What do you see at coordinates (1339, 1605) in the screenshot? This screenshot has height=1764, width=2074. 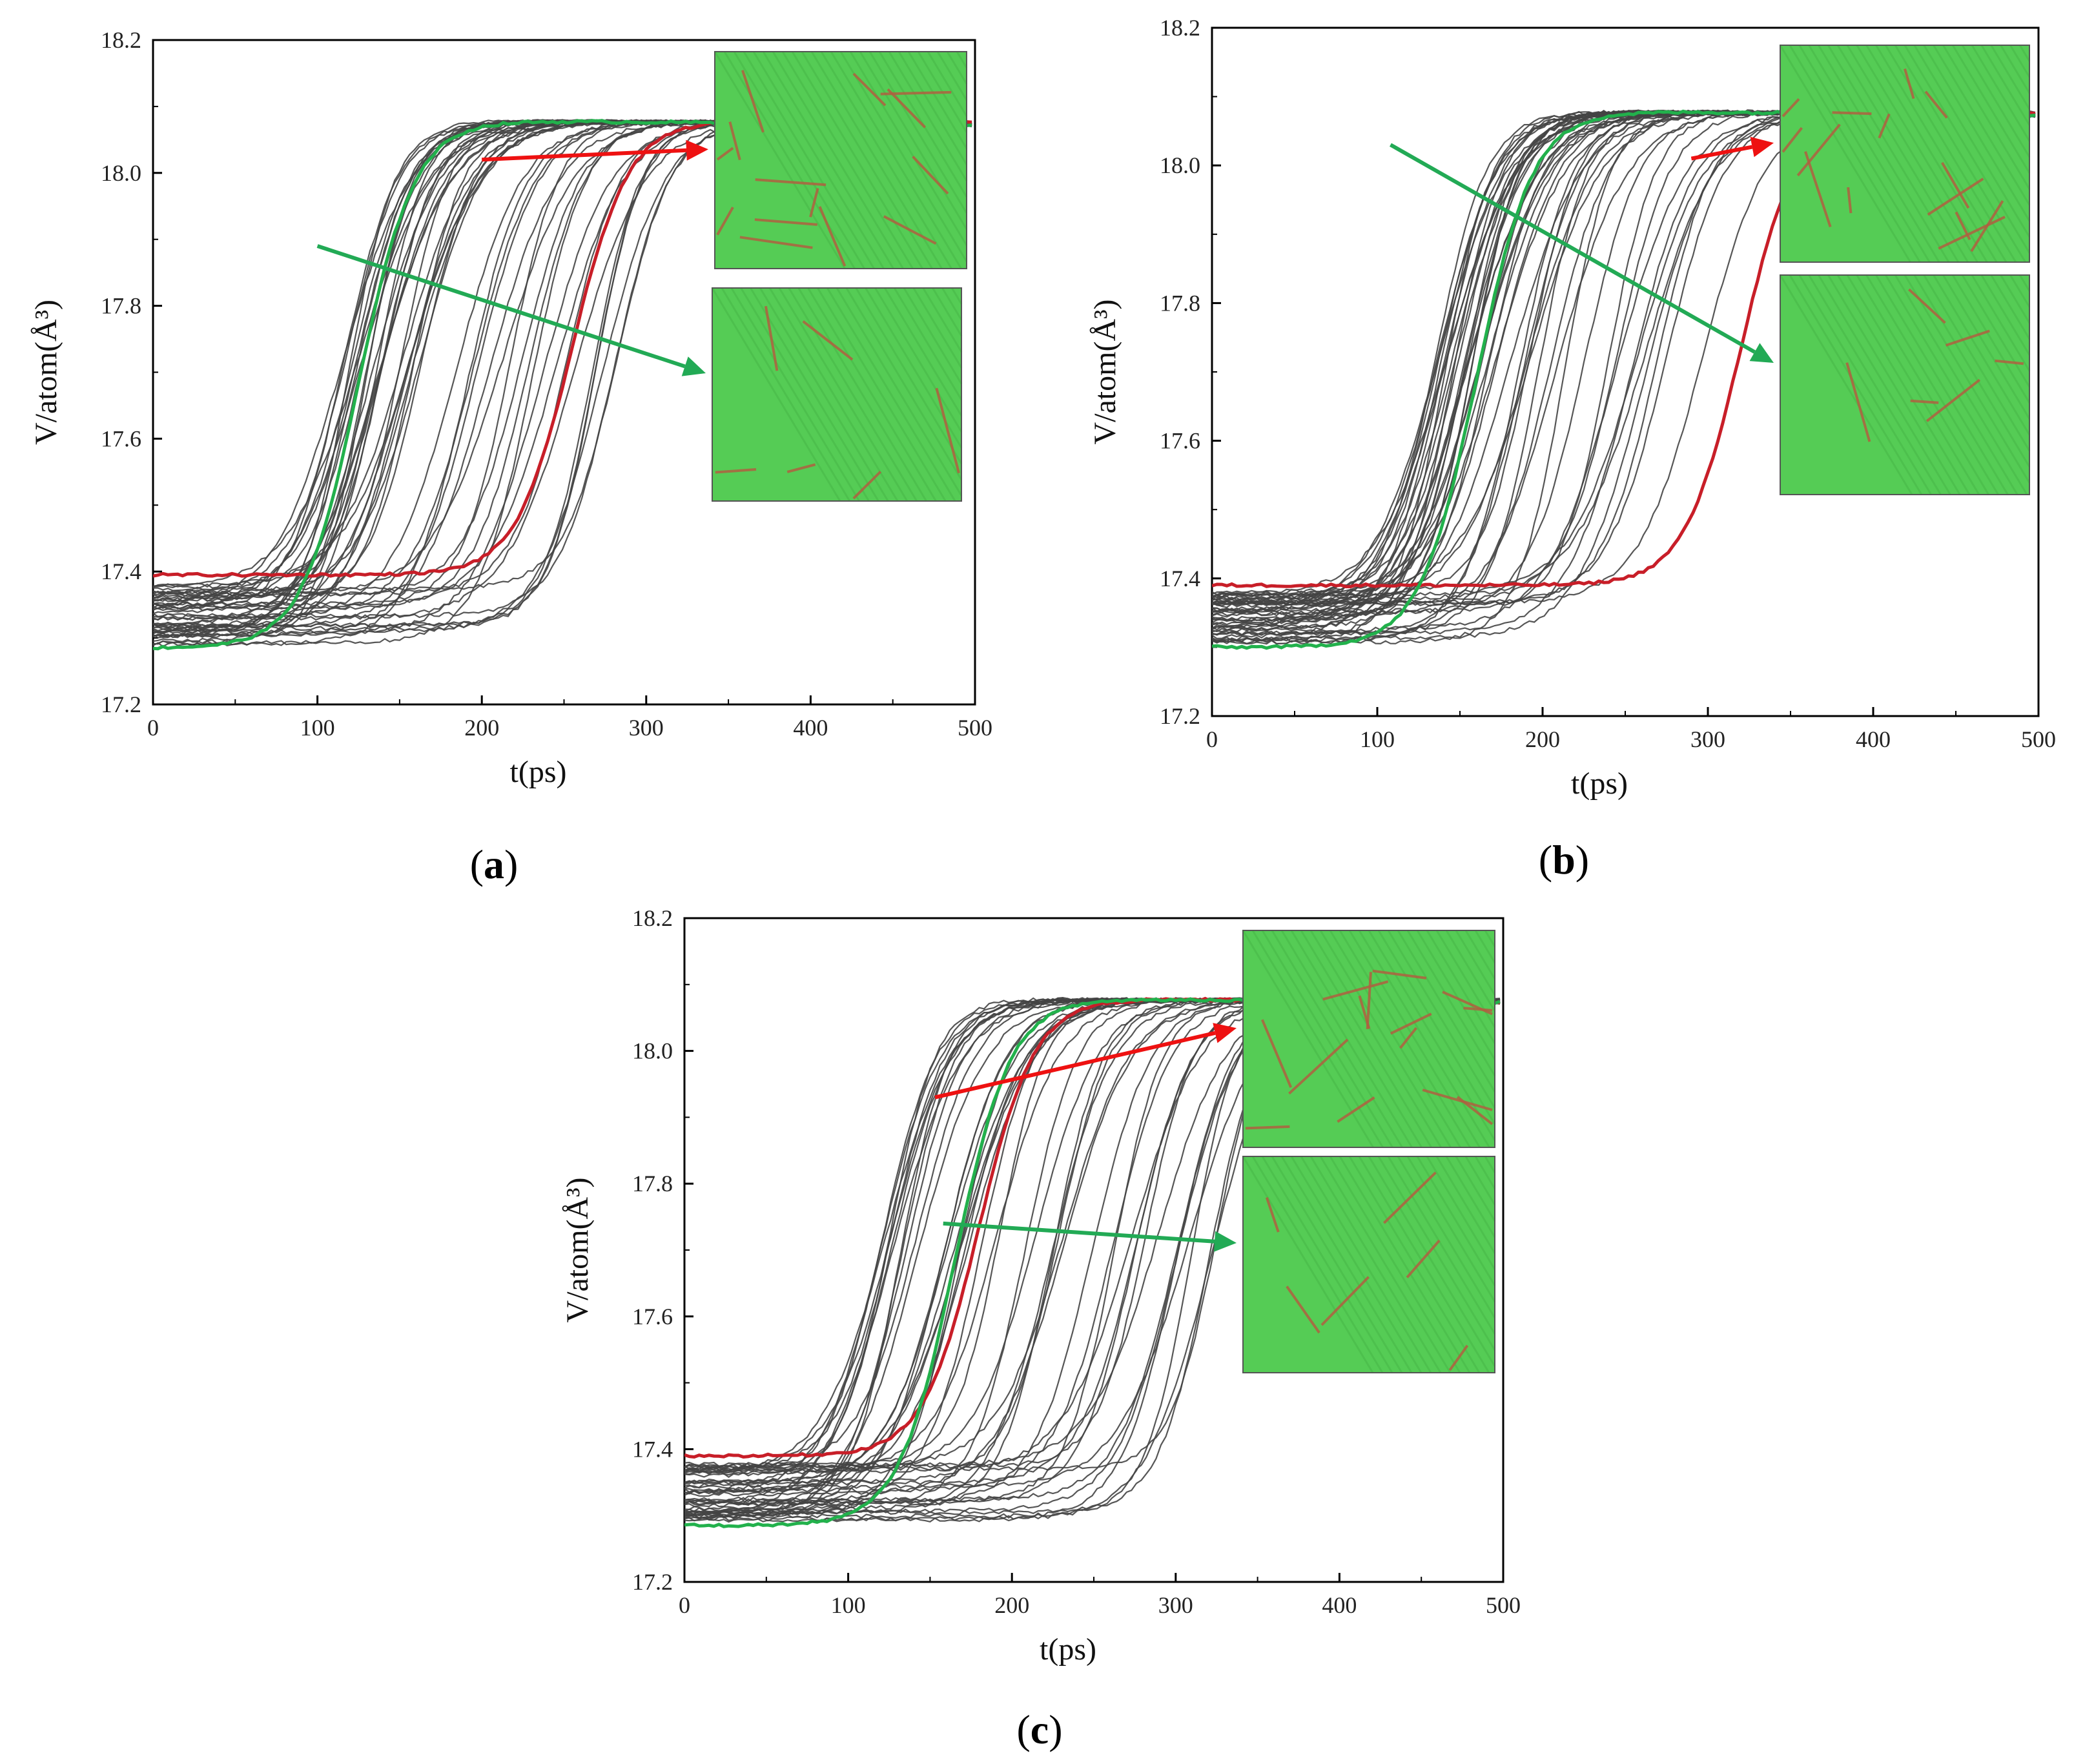 I see `x-tick-label: 400` at bounding box center [1339, 1605].